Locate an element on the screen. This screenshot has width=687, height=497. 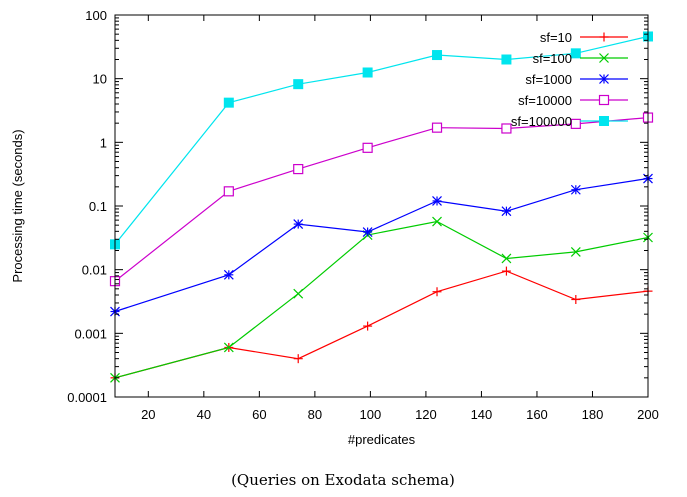
legend-label: sf=1000 is located at coordinates (548, 79).